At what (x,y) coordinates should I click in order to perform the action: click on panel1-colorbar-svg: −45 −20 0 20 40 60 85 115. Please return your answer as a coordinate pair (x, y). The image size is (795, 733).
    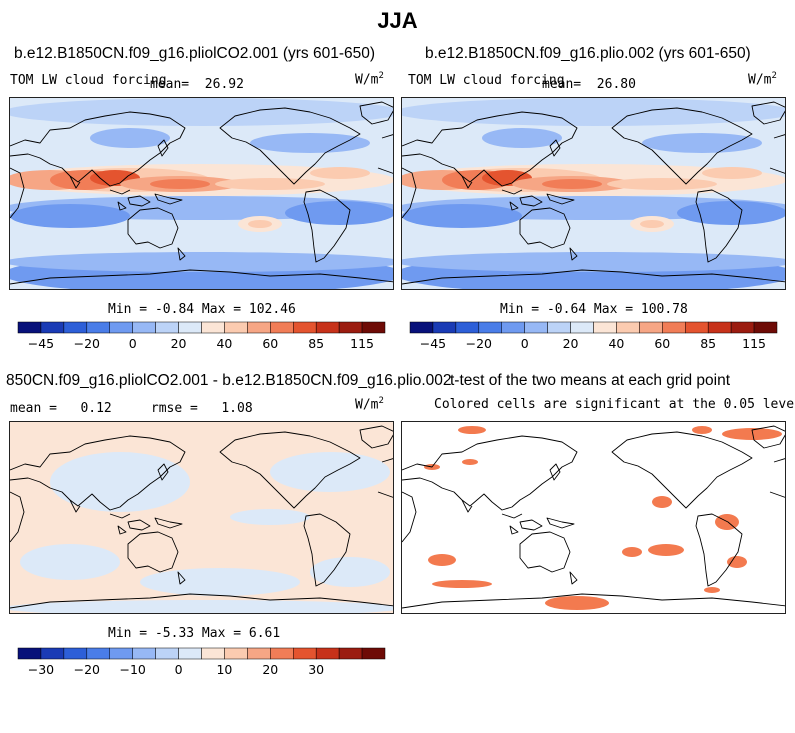
    Looking at the image, I should click on (201, 336).